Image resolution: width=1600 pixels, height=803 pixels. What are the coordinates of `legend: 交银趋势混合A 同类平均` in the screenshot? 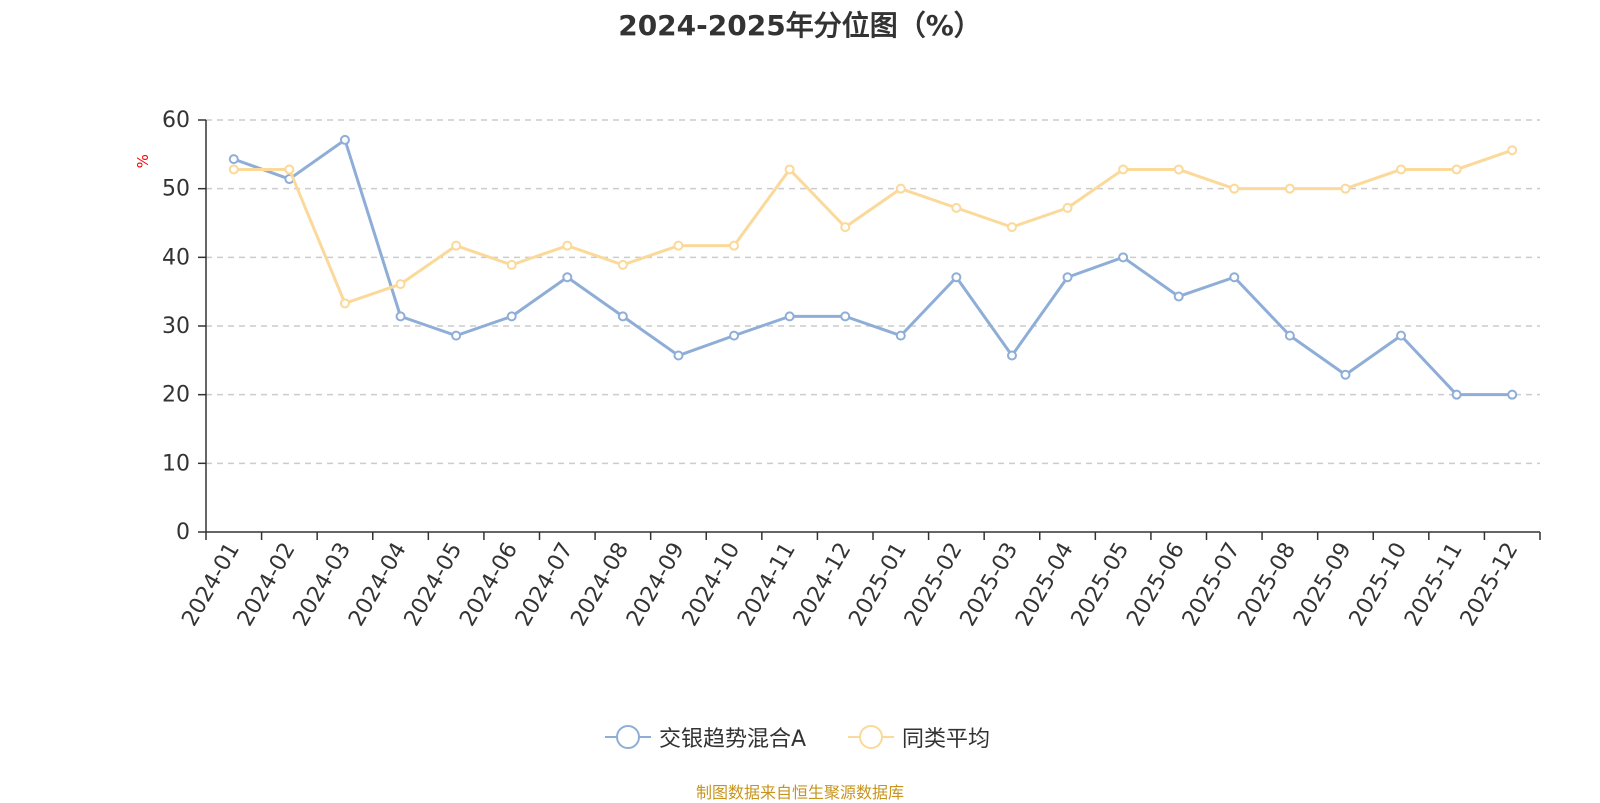 It's located at (800, 737).